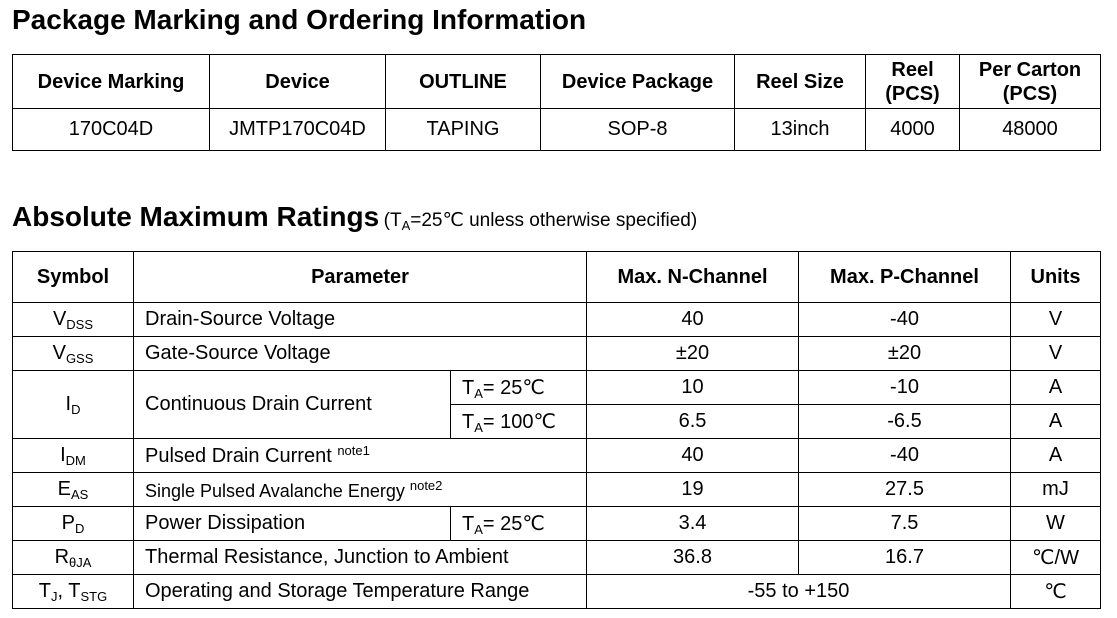 This screenshot has height=618, width=1117. I want to click on ratings-subtitle: (TA=25℃ unless otherwise specified), so click(540, 221).